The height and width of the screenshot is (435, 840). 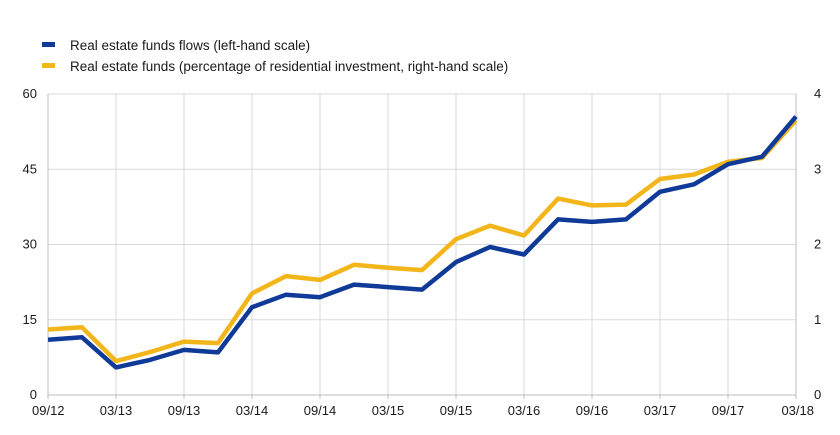 I want to click on right-tick-label: 2, so click(x=817, y=244).